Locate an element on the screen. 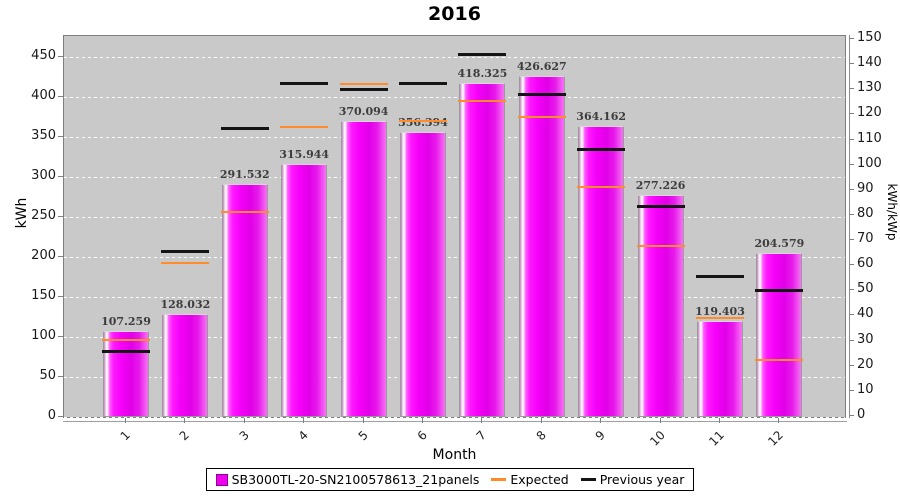 The height and width of the screenshot is (500, 900). right-axis-tick-label: 10 is located at coordinates (865, 389).